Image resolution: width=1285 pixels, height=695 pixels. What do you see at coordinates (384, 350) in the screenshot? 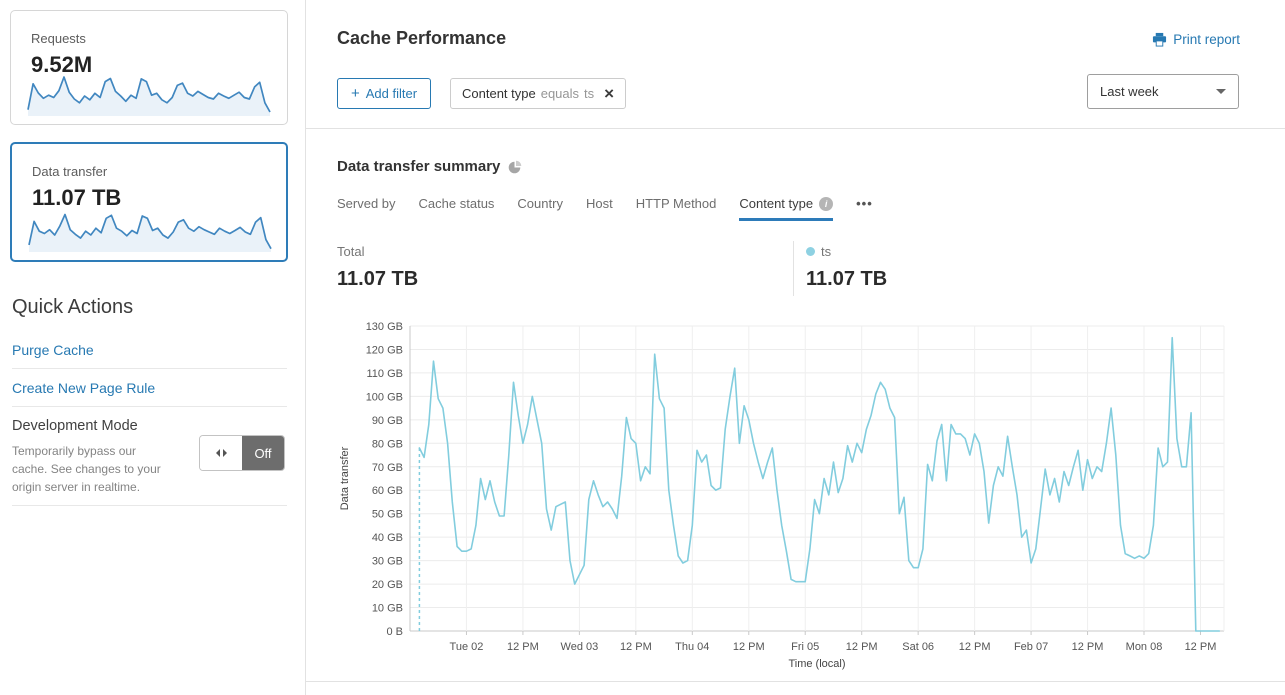
I see `svg-text: 120 GB` at bounding box center [384, 350].